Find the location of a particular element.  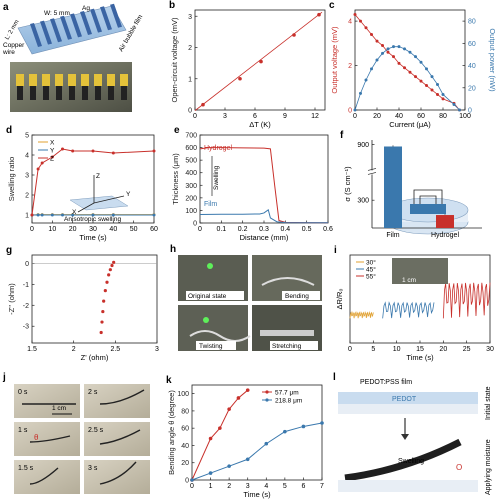

panel-letter-a: a is located at coordinates (6, 7).